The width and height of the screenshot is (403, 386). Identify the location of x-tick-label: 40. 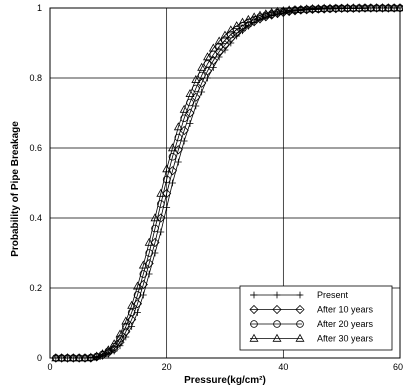
(283, 367).